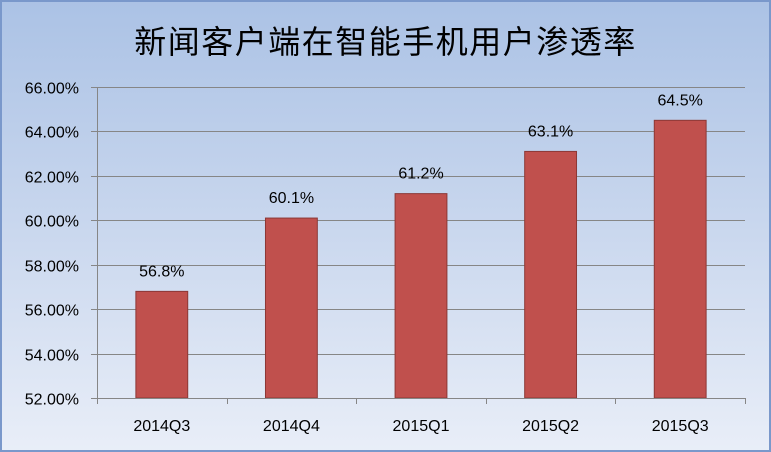 The height and width of the screenshot is (452, 771). Describe the element at coordinates (291, 198) in the screenshot. I see `data-label-2014q4: 60.1%` at that location.